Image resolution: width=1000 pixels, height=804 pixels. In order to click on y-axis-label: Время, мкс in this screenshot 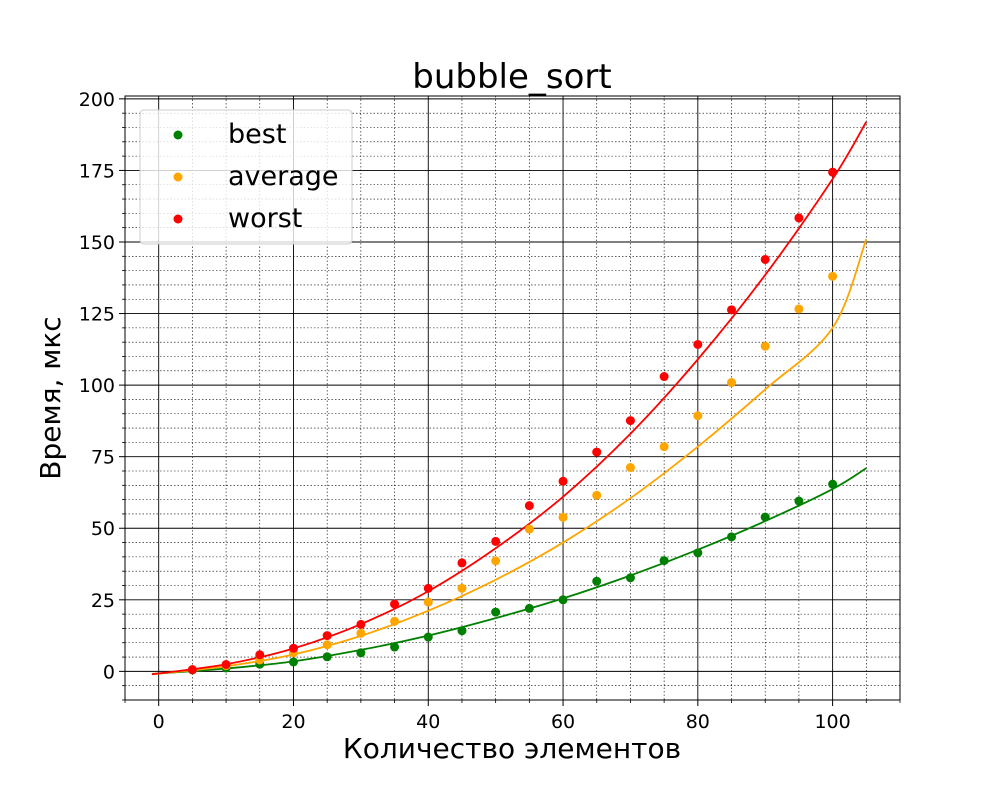, I will do `click(50, 397)`.